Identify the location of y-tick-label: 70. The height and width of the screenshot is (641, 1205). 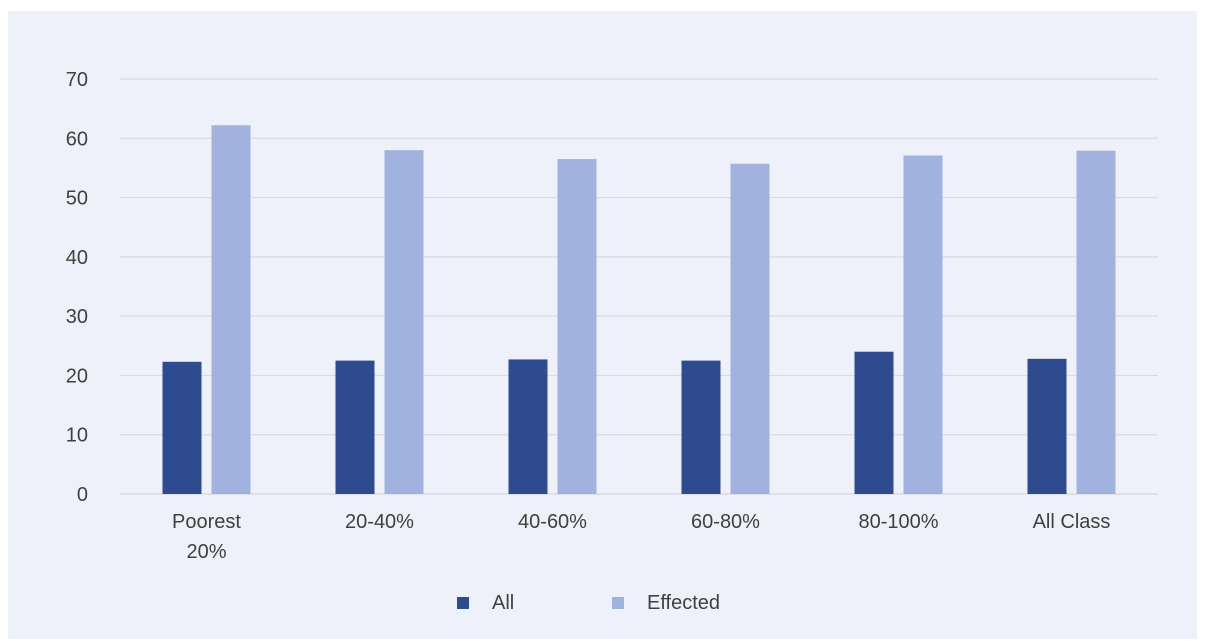
(77, 80).